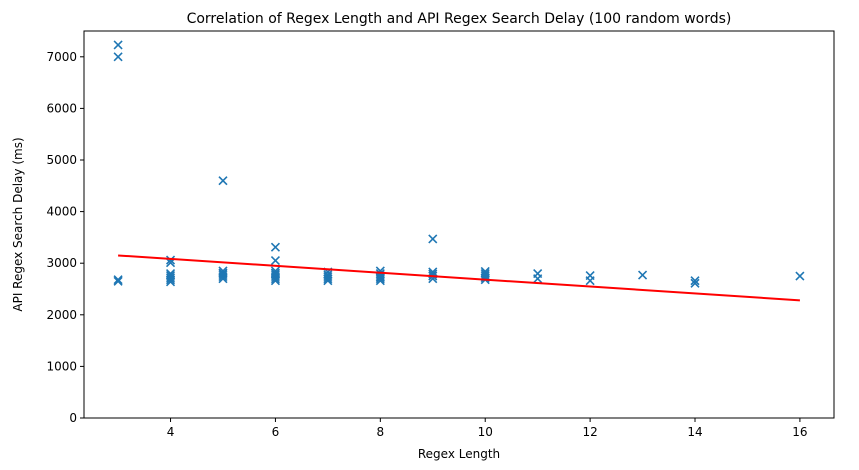  I want to click on x-tick-label: 10, so click(485, 432).